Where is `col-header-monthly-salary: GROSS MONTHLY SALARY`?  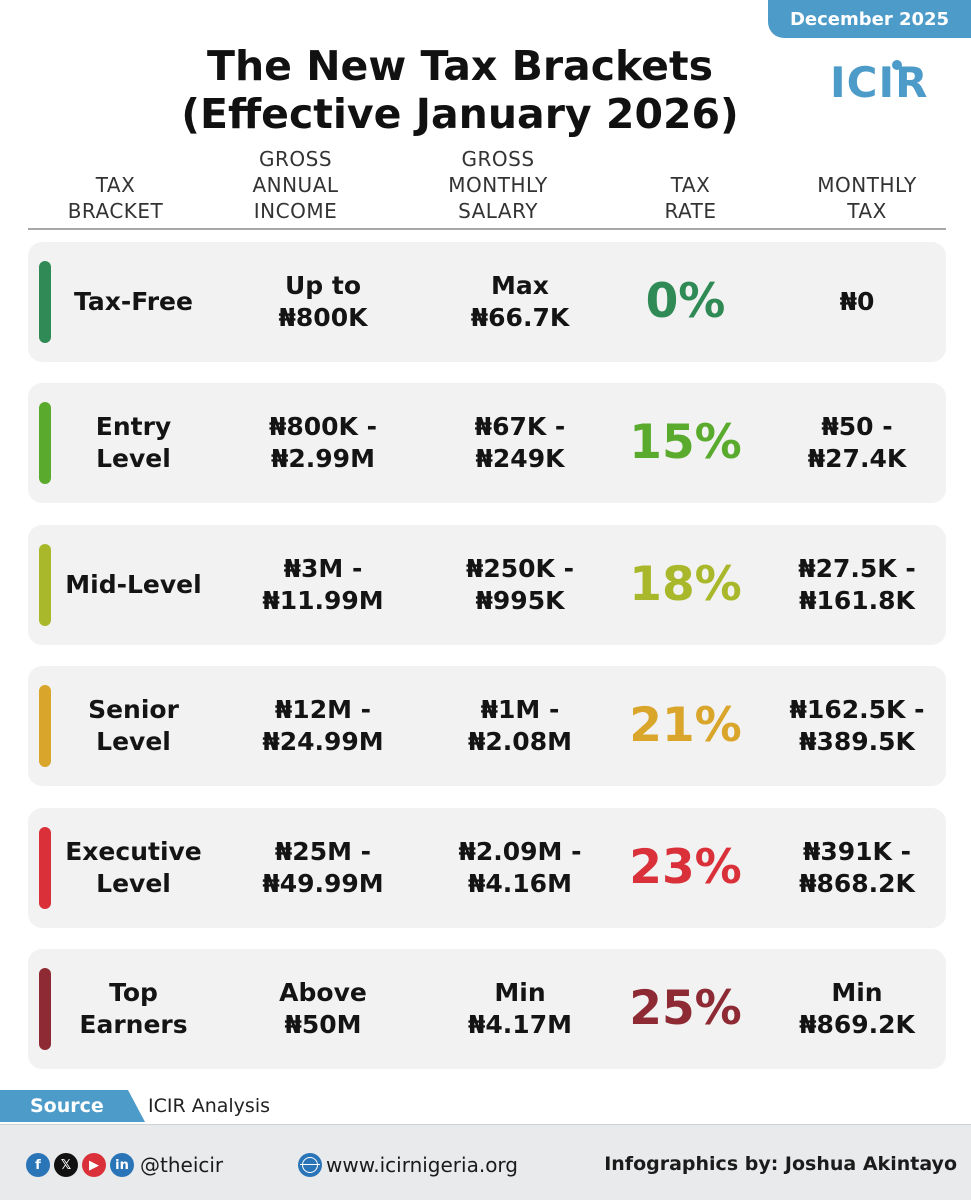 col-header-monthly-salary: GROSS MONTHLY SALARY is located at coordinates (498, 185).